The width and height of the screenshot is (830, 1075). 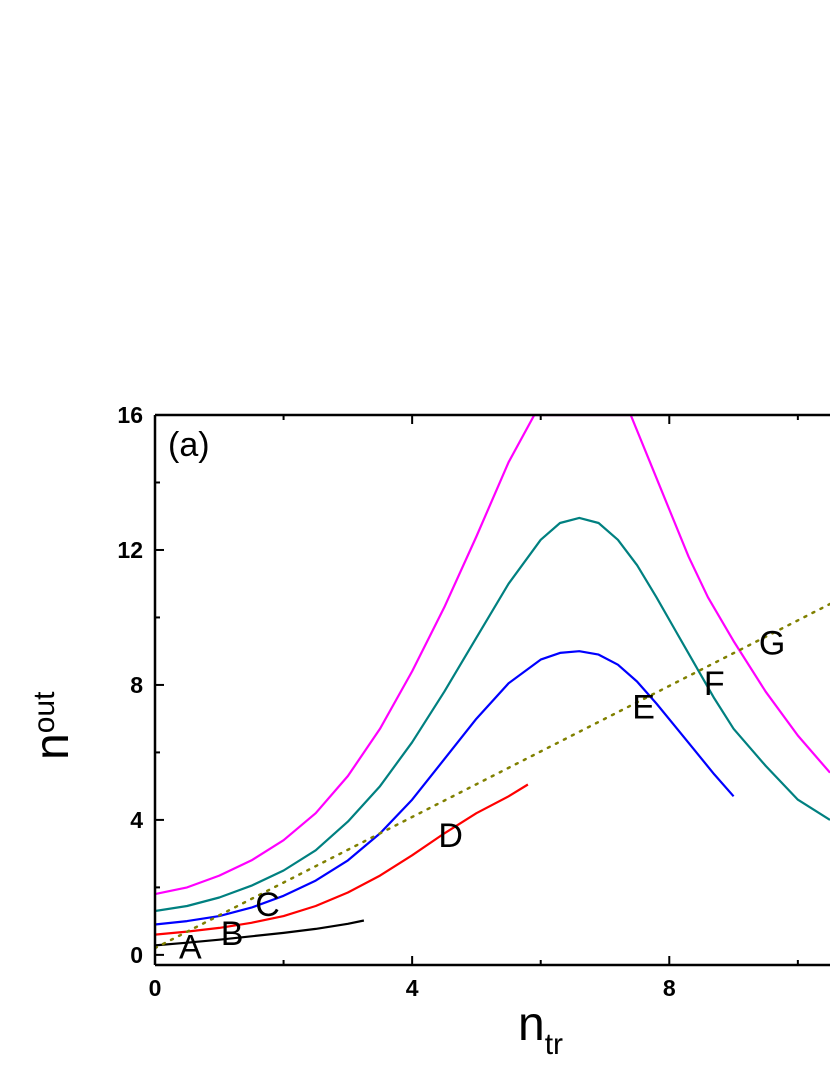 I want to click on panel-label: (a), so click(x=189, y=445).